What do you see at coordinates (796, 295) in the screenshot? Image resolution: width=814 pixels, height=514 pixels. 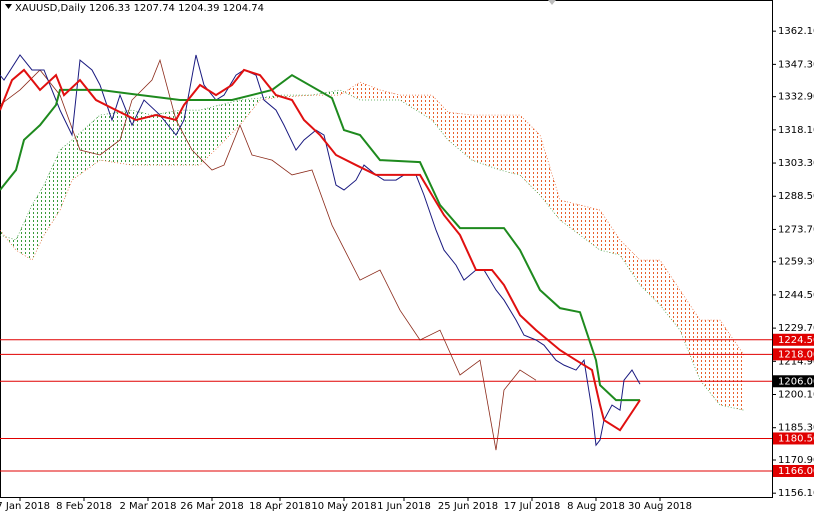 I see `y-tick-label: 1244.50` at bounding box center [796, 295].